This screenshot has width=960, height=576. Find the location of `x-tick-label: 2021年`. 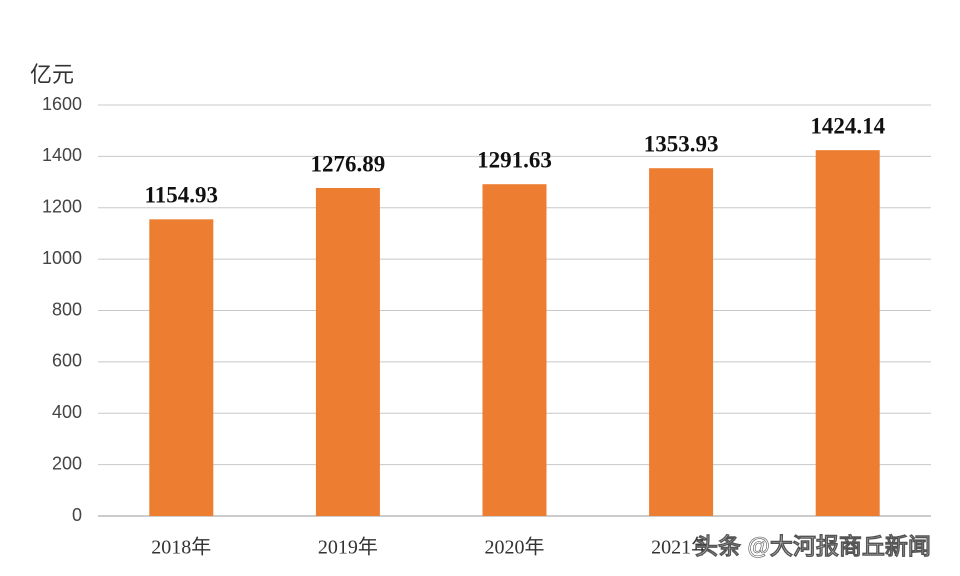

x-tick-label: 2021年 is located at coordinates (681, 547).